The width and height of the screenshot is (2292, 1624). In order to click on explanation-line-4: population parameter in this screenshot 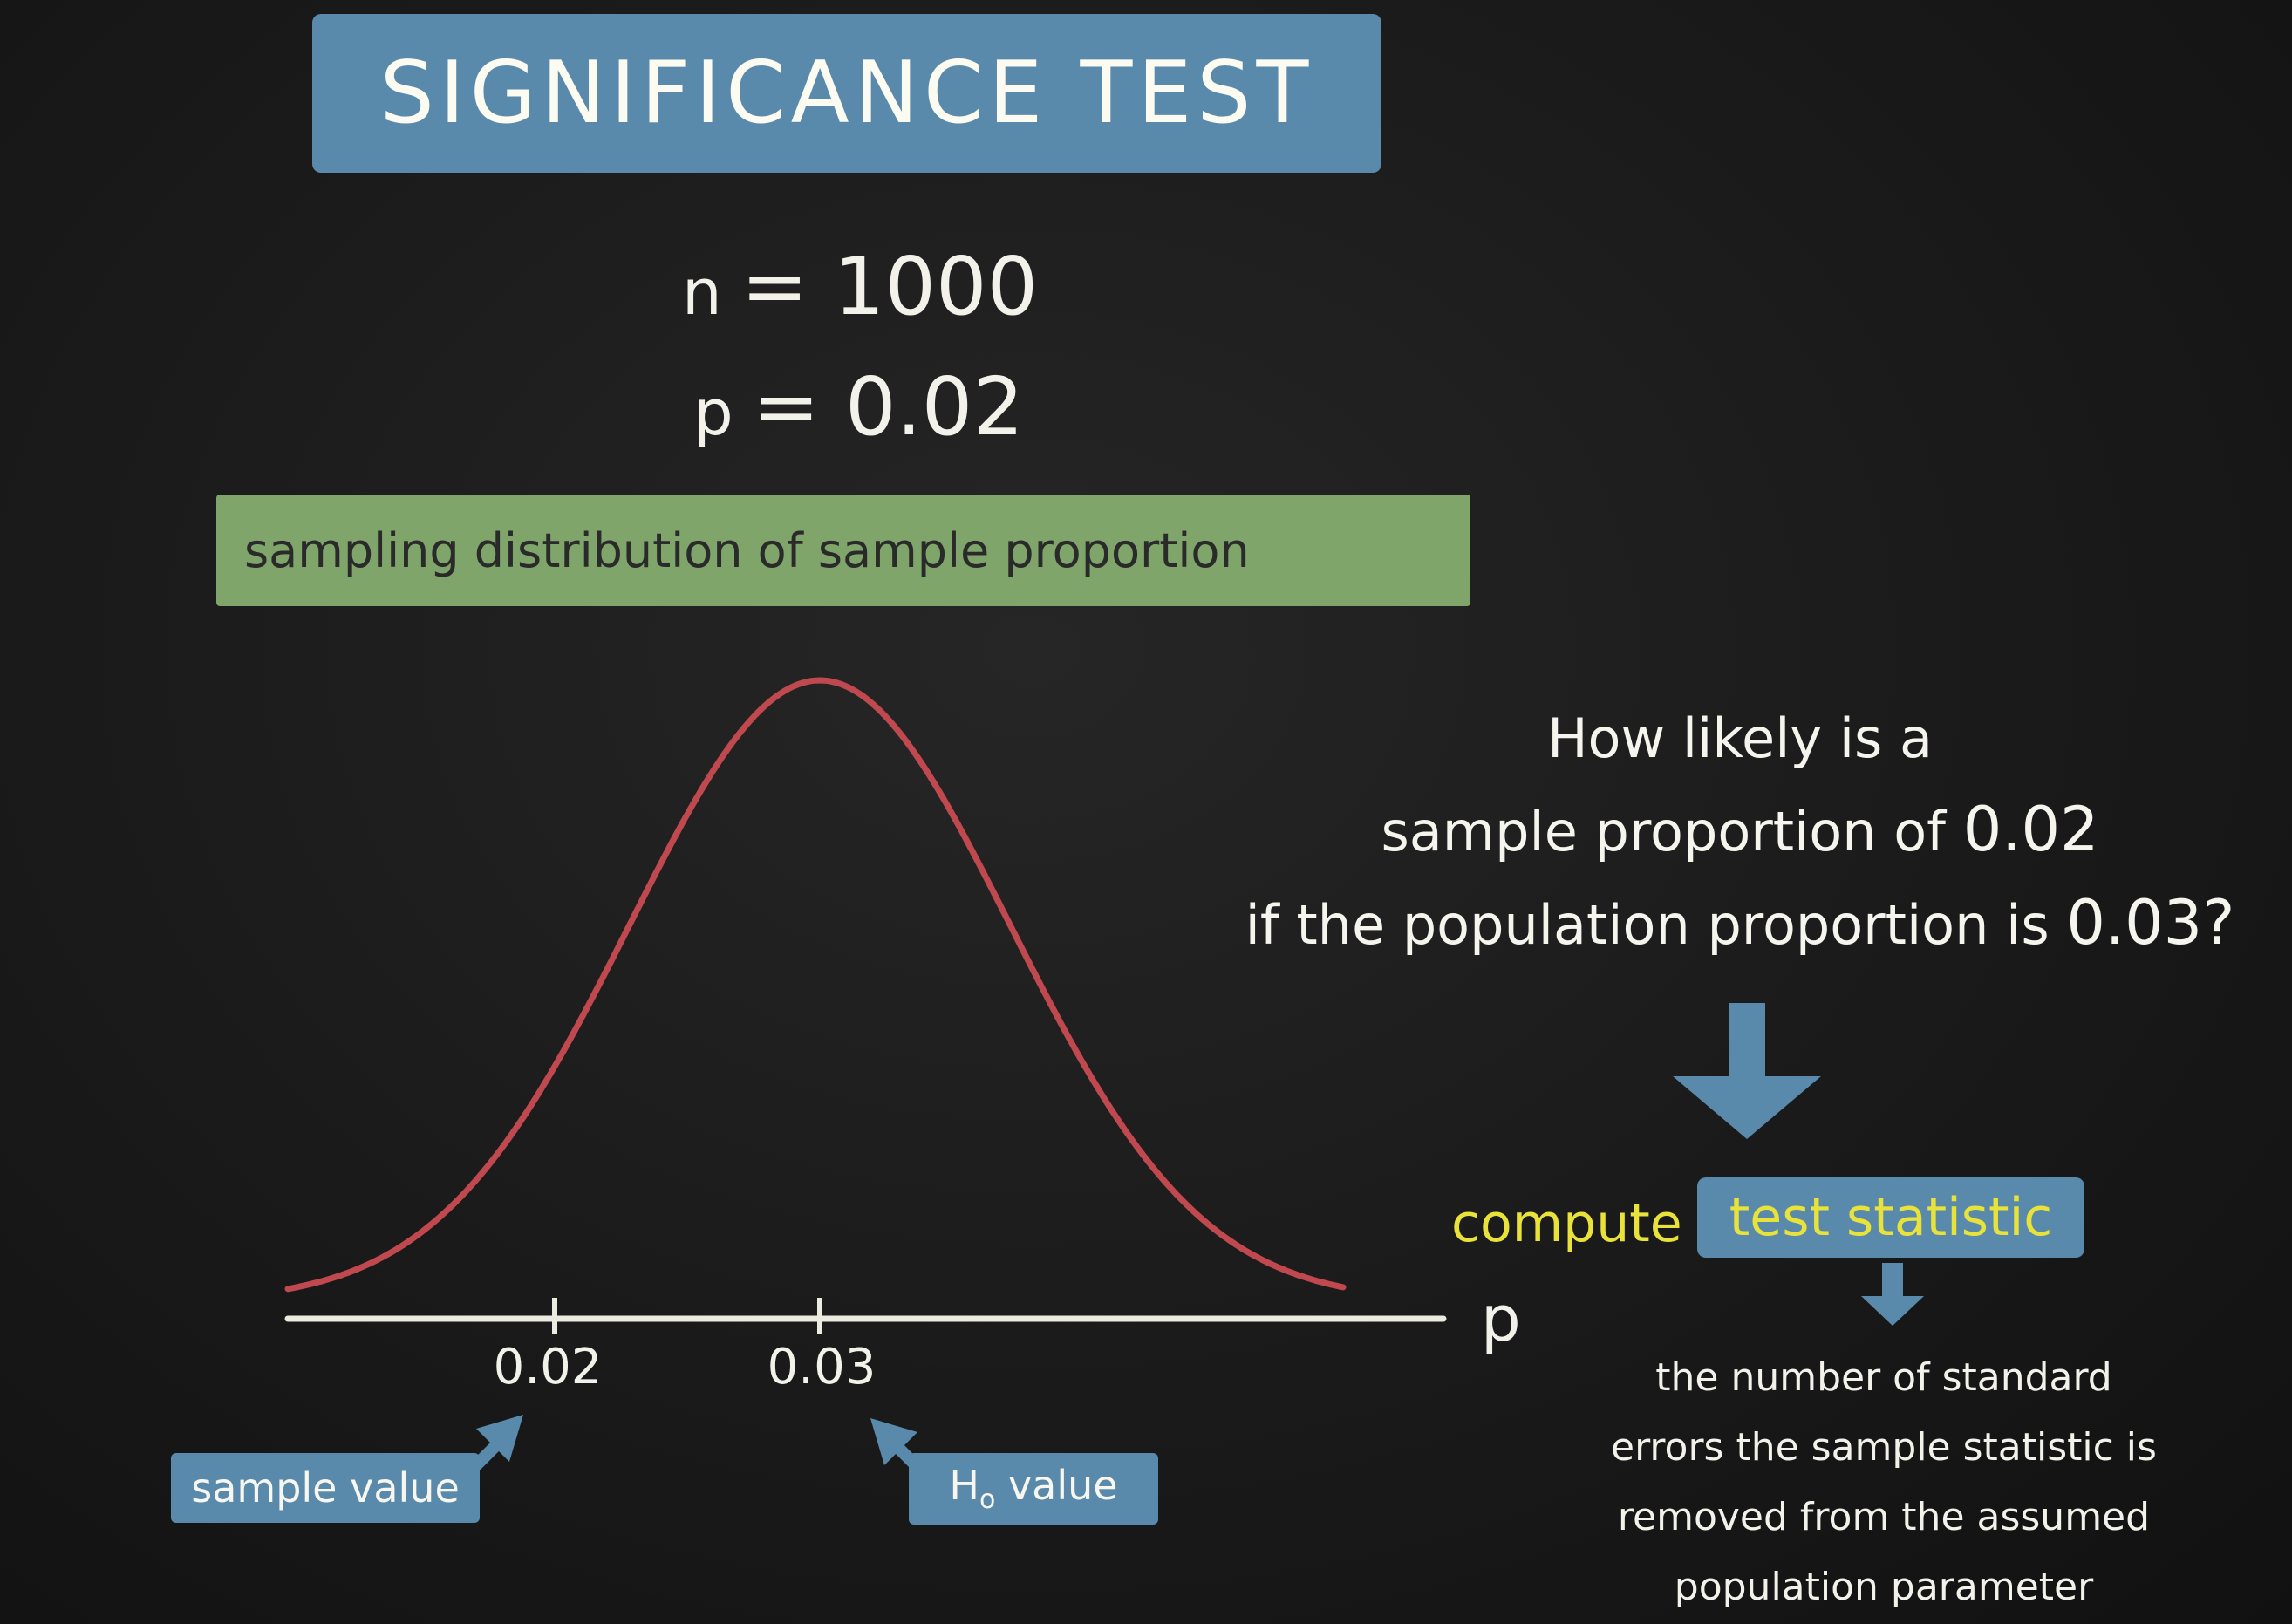, I will do `click(1884, 1587)`.